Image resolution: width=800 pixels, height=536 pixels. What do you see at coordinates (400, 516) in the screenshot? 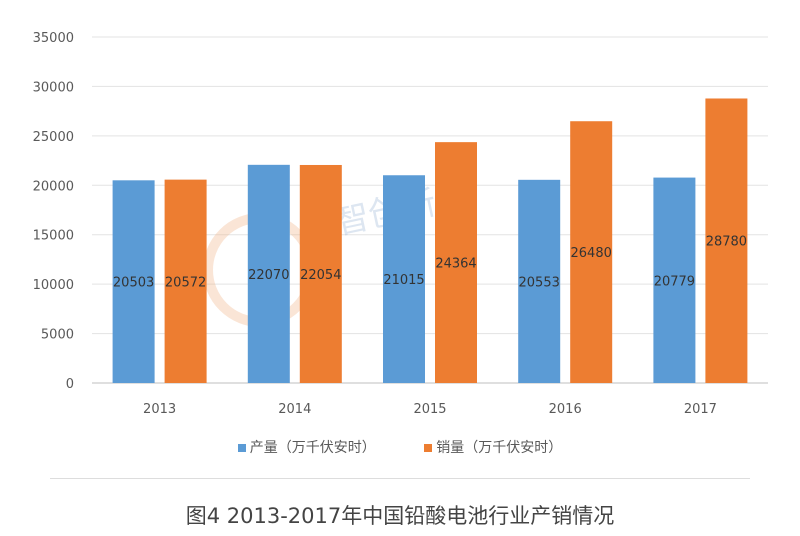
I see `figure-caption: 图4 2013-2017年中国铅酸电池行业产销情况` at bounding box center [400, 516].